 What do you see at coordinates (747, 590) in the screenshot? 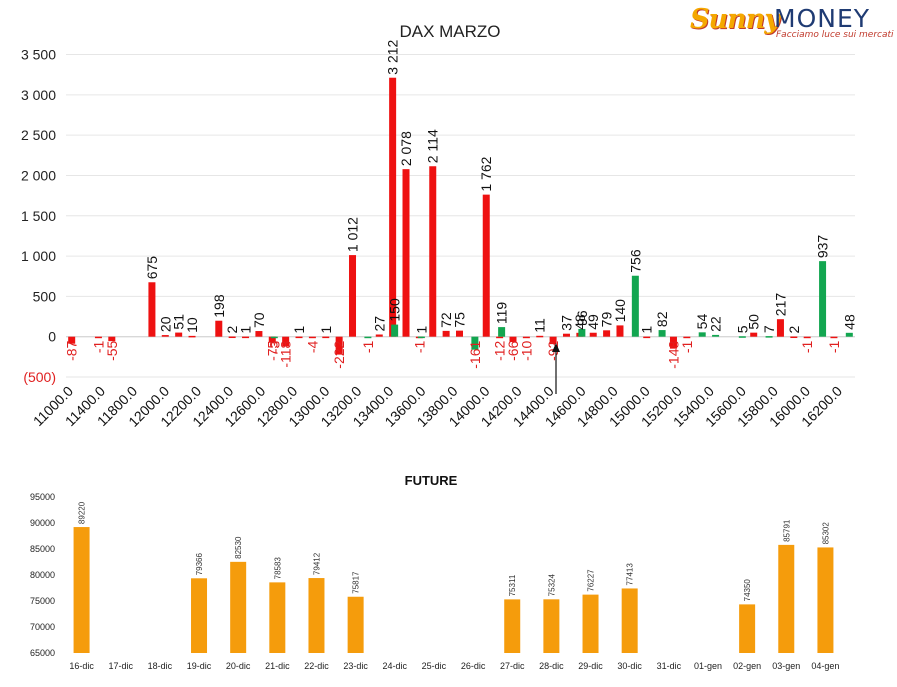
I see `future-data-label: 74350` at bounding box center [747, 590].